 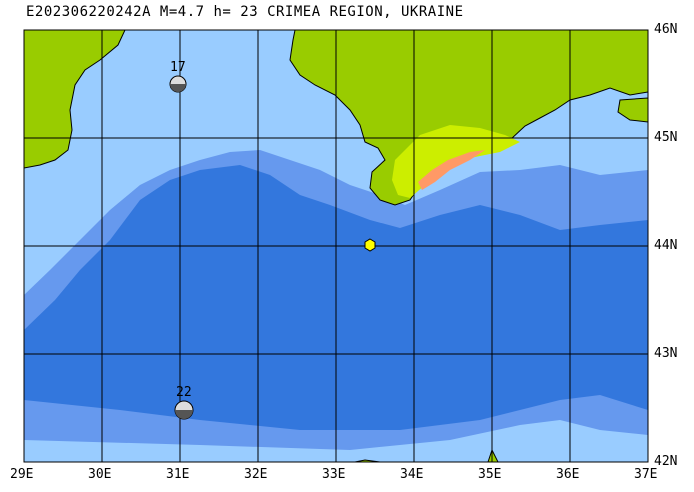 What do you see at coordinates (666, 29) in the screenshot?
I see `lat-label-46n: 46N` at bounding box center [666, 29].